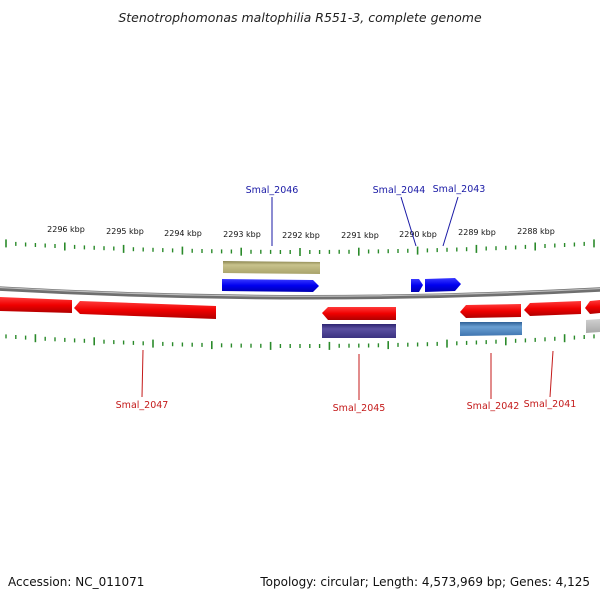 The height and width of the screenshot is (605, 600). What do you see at coordinates (301, 235) in the screenshot?
I see `scale-tick-label: 2292 kbp` at bounding box center [301, 235].